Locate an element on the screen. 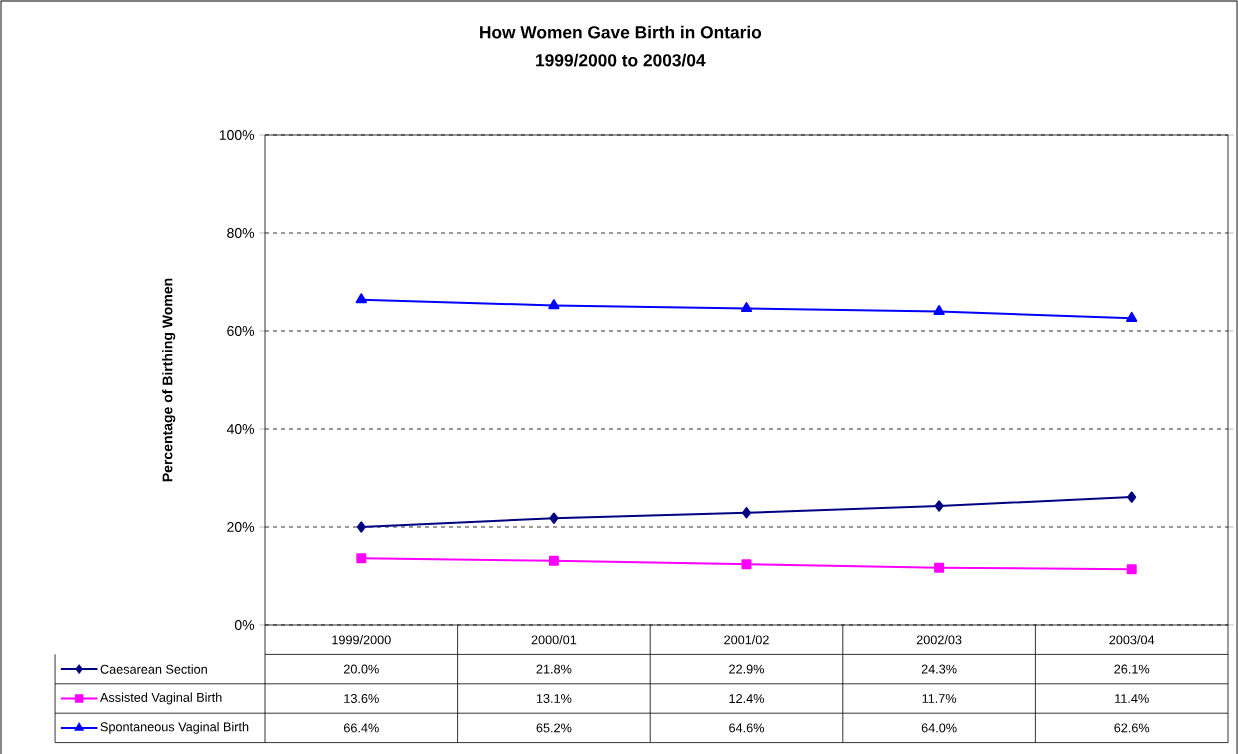  data-label: 66.4% is located at coordinates (361, 728).